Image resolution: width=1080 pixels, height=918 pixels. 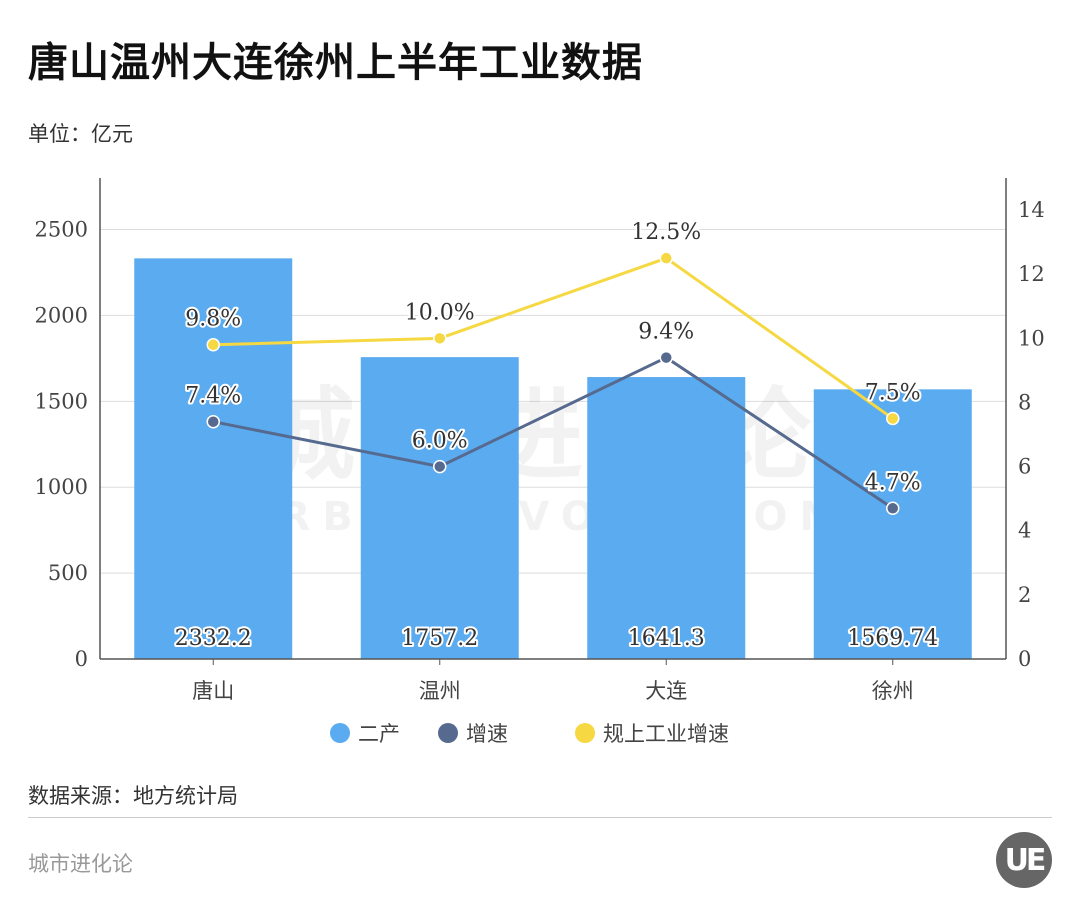 I want to click on right-tick-label: 8, so click(x=1024, y=402).